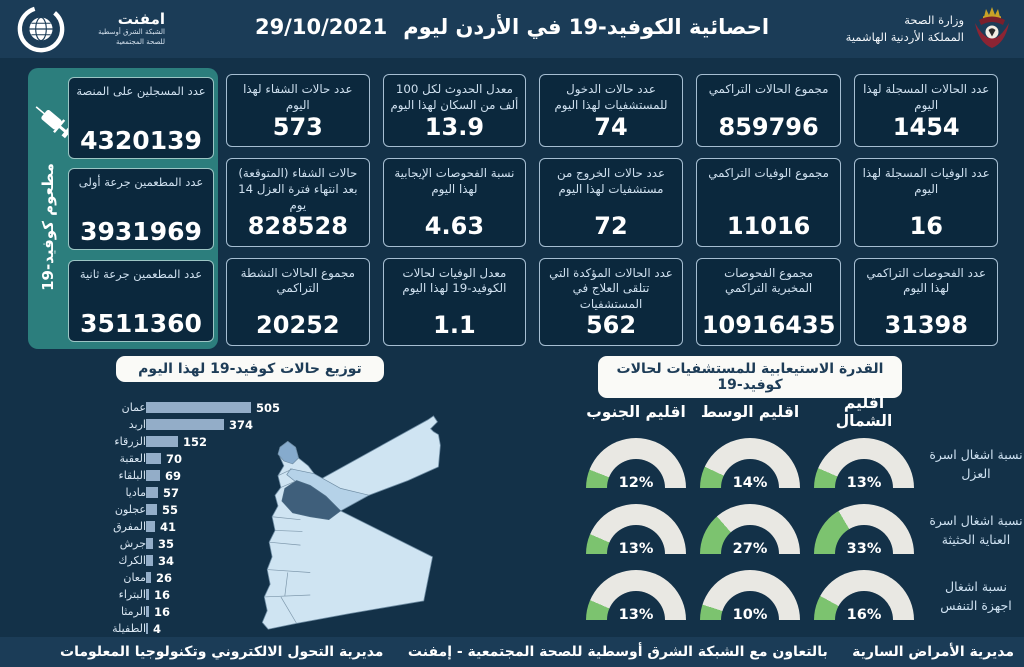 Image resolution: width=1024 pixels, height=667 pixels. What do you see at coordinates (129, 628) in the screenshot?
I see `bar-category-label: الطفيلة` at bounding box center [129, 628].